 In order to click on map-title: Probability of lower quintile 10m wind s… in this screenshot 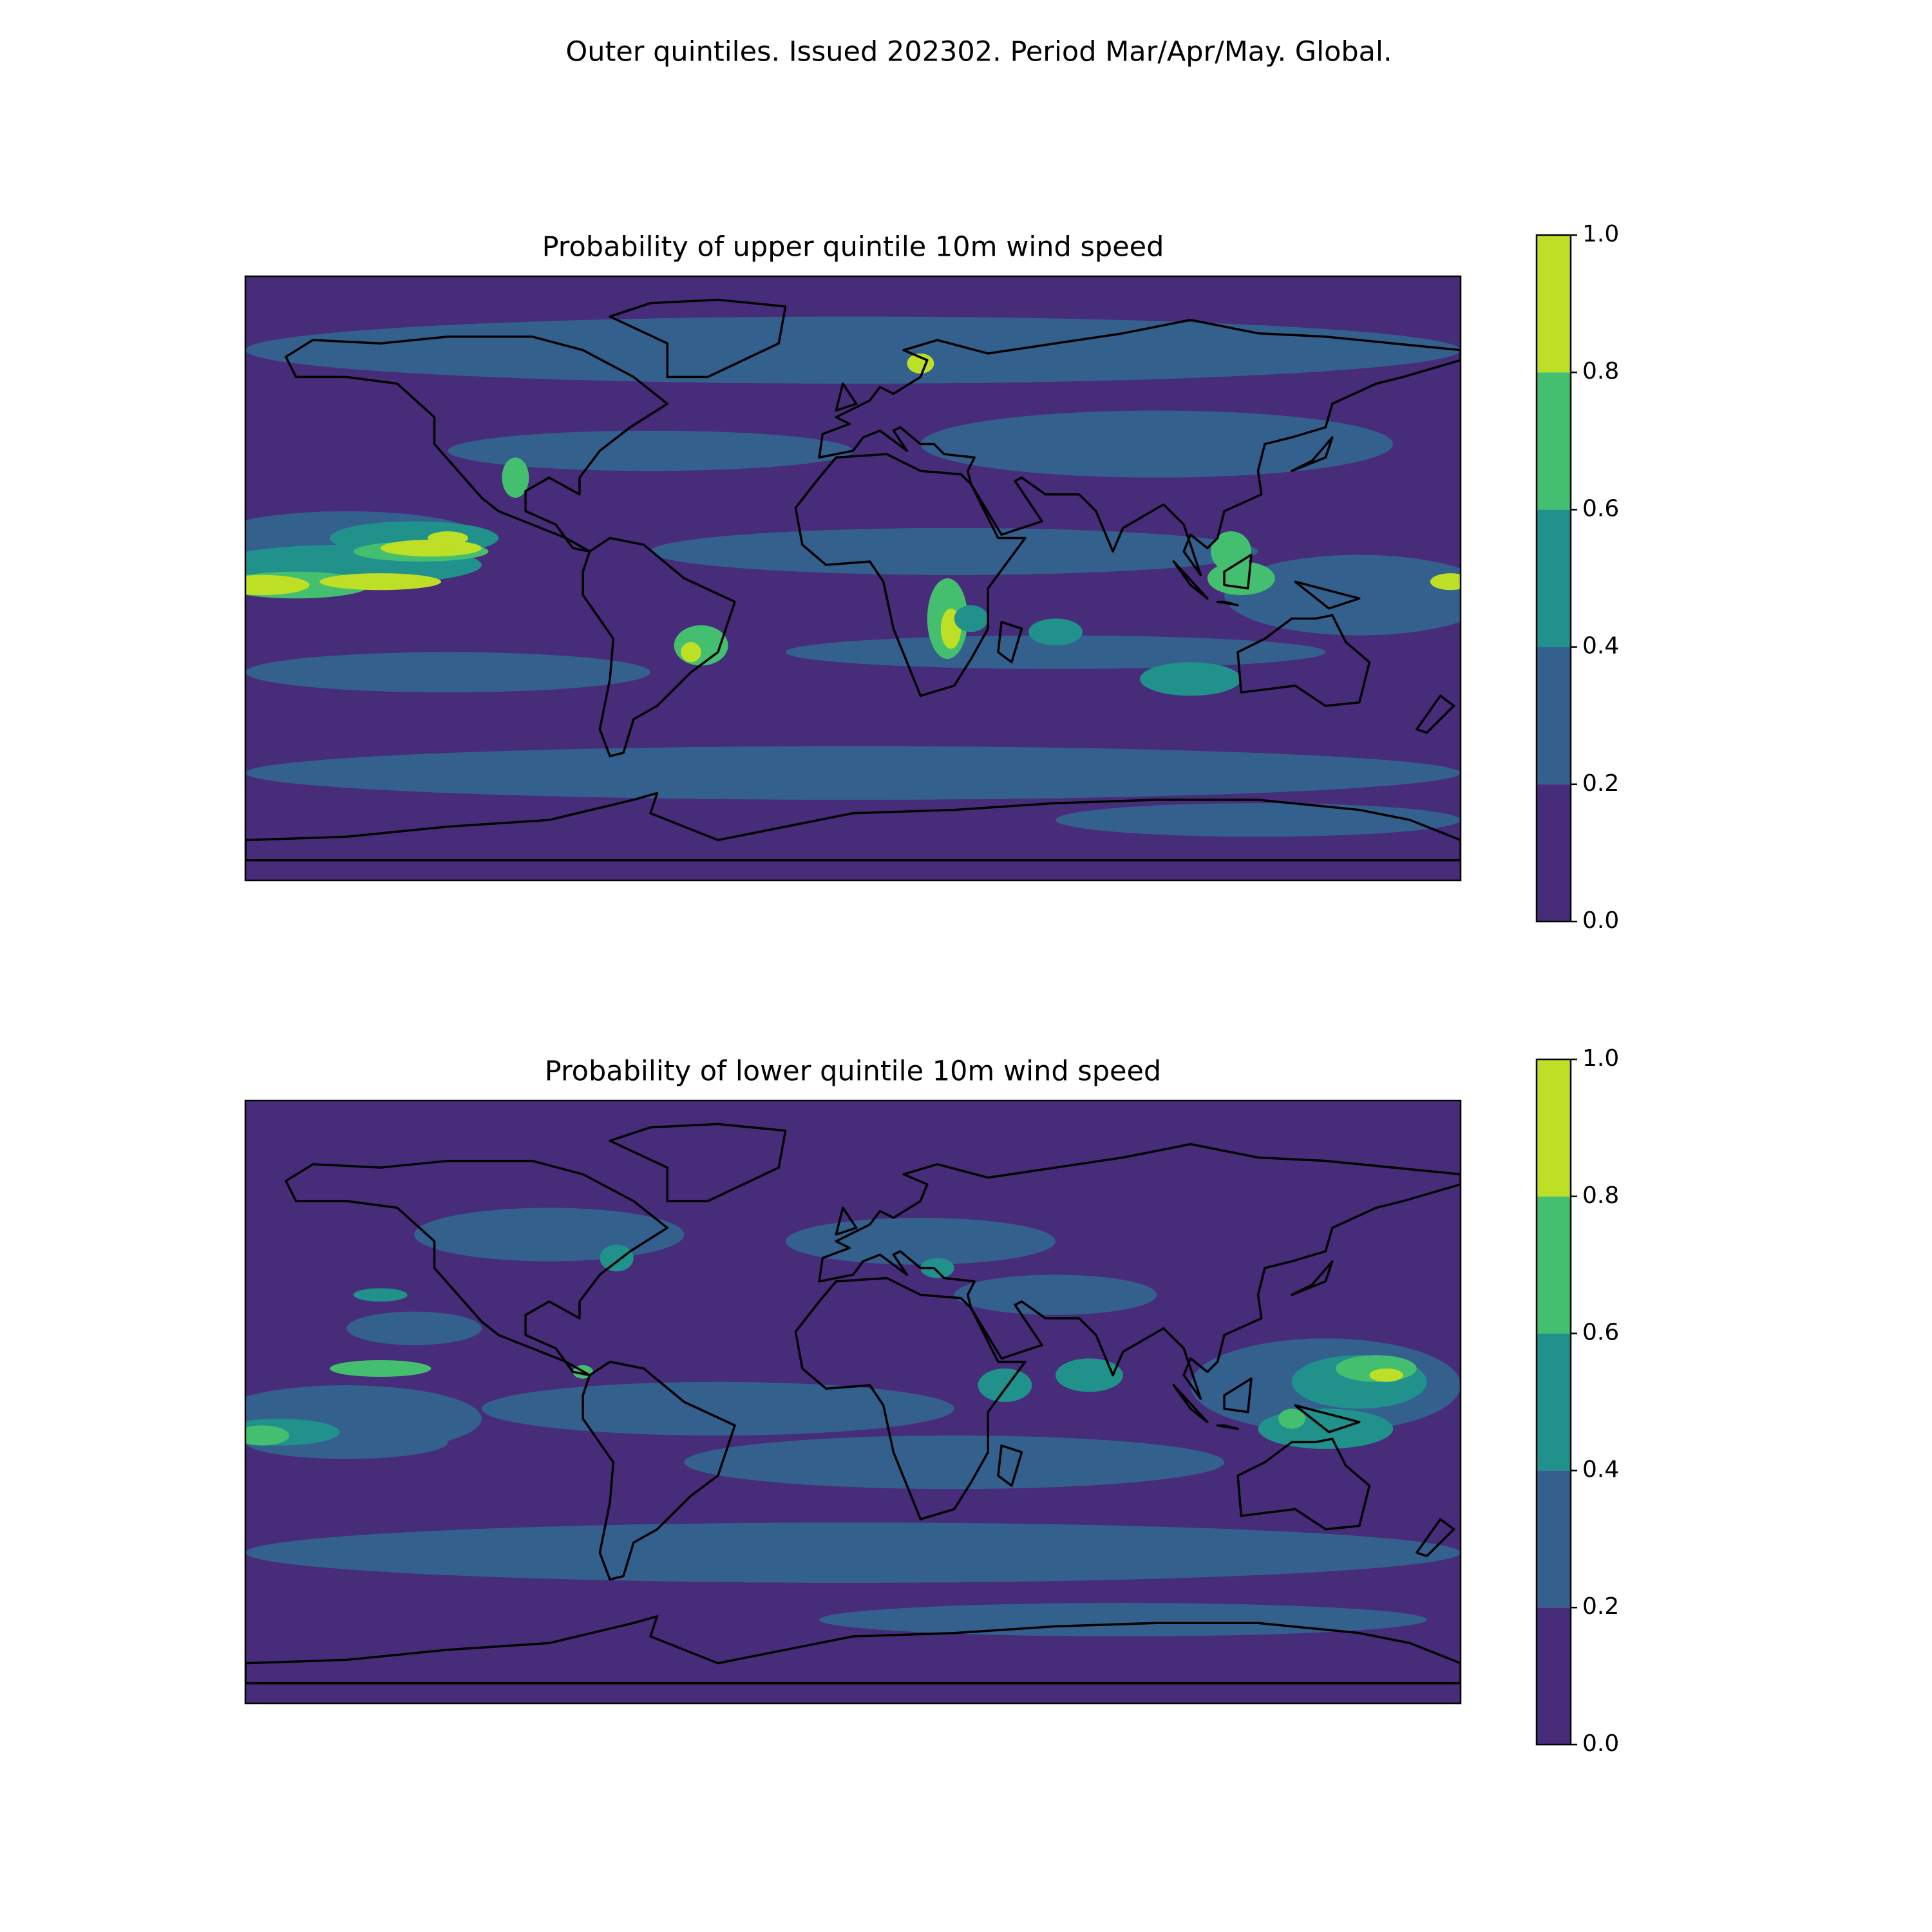, I will do `click(853, 1072)`.